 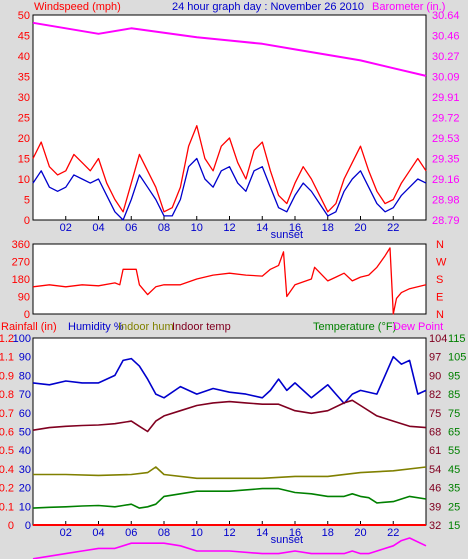 What do you see at coordinates (24, 298) in the screenshot?
I see `direction-tick-label: 90` at bounding box center [24, 298].